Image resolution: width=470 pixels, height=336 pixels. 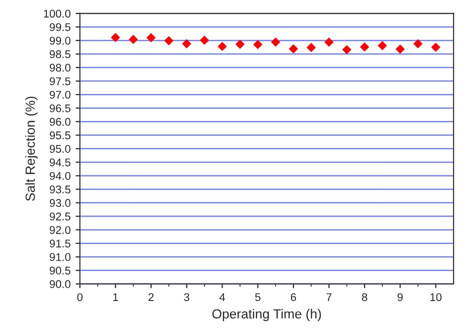 I want to click on y-tick-label: 98.0, so click(x=60, y=68).